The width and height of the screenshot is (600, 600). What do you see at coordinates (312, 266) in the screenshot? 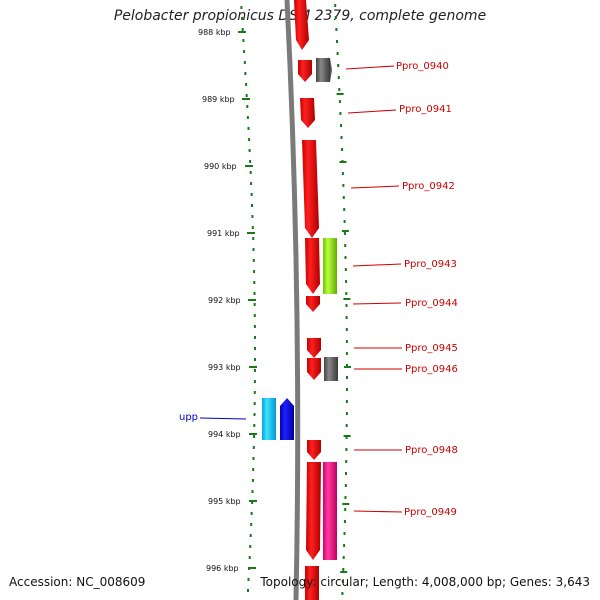
I see `gene-arrow-ppro-0943-strand` at bounding box center [312, 266].